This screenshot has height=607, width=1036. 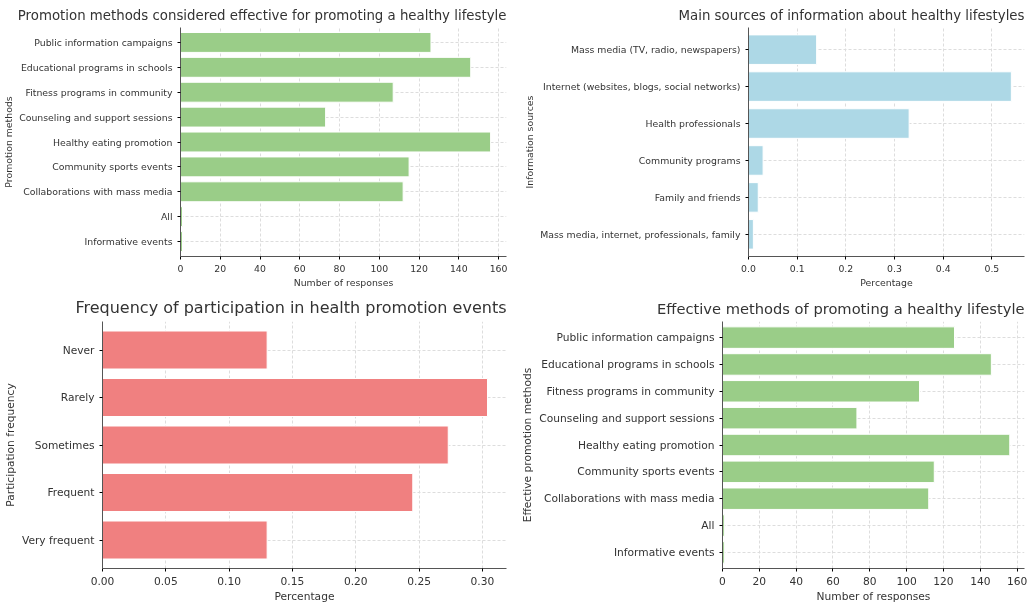 What do you see at coordinates (797, 268) in the screenshot?
I see `x-tick-label: 0.1` at bounding box center [797, 268].